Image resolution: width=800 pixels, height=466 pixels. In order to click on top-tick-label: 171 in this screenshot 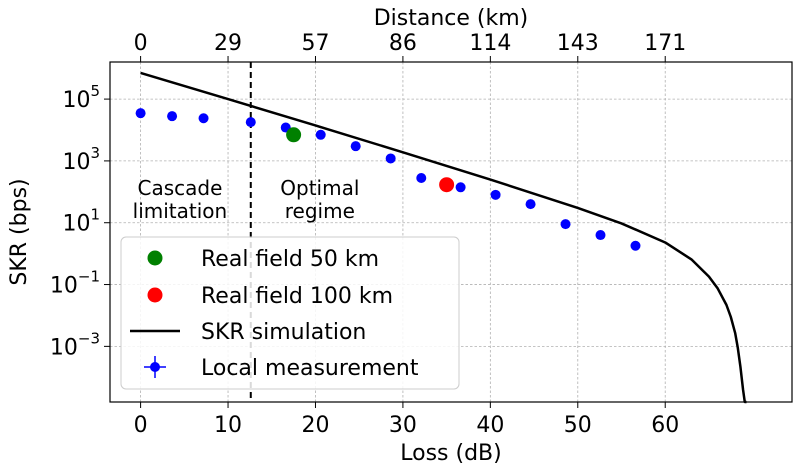, I will do `click(665, 43)`.